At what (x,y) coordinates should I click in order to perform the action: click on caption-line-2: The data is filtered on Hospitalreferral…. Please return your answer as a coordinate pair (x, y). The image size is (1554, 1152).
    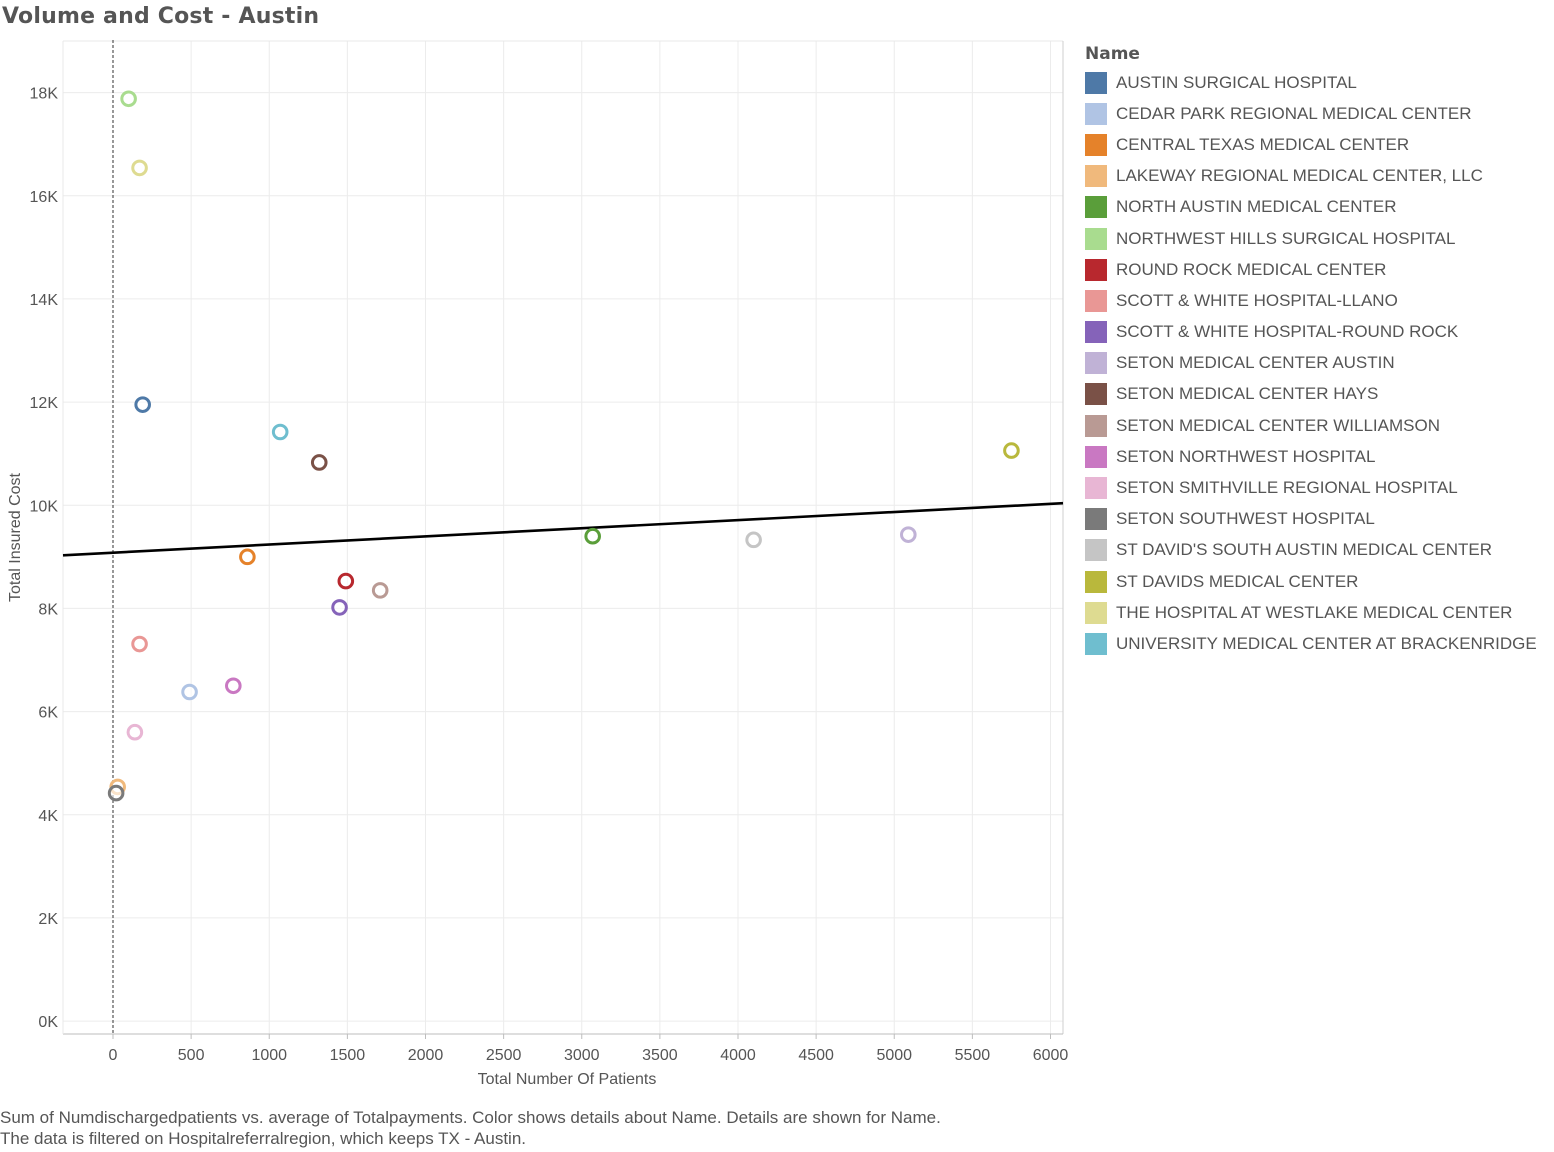
    Looking at the image, I should click on (263, 1138).